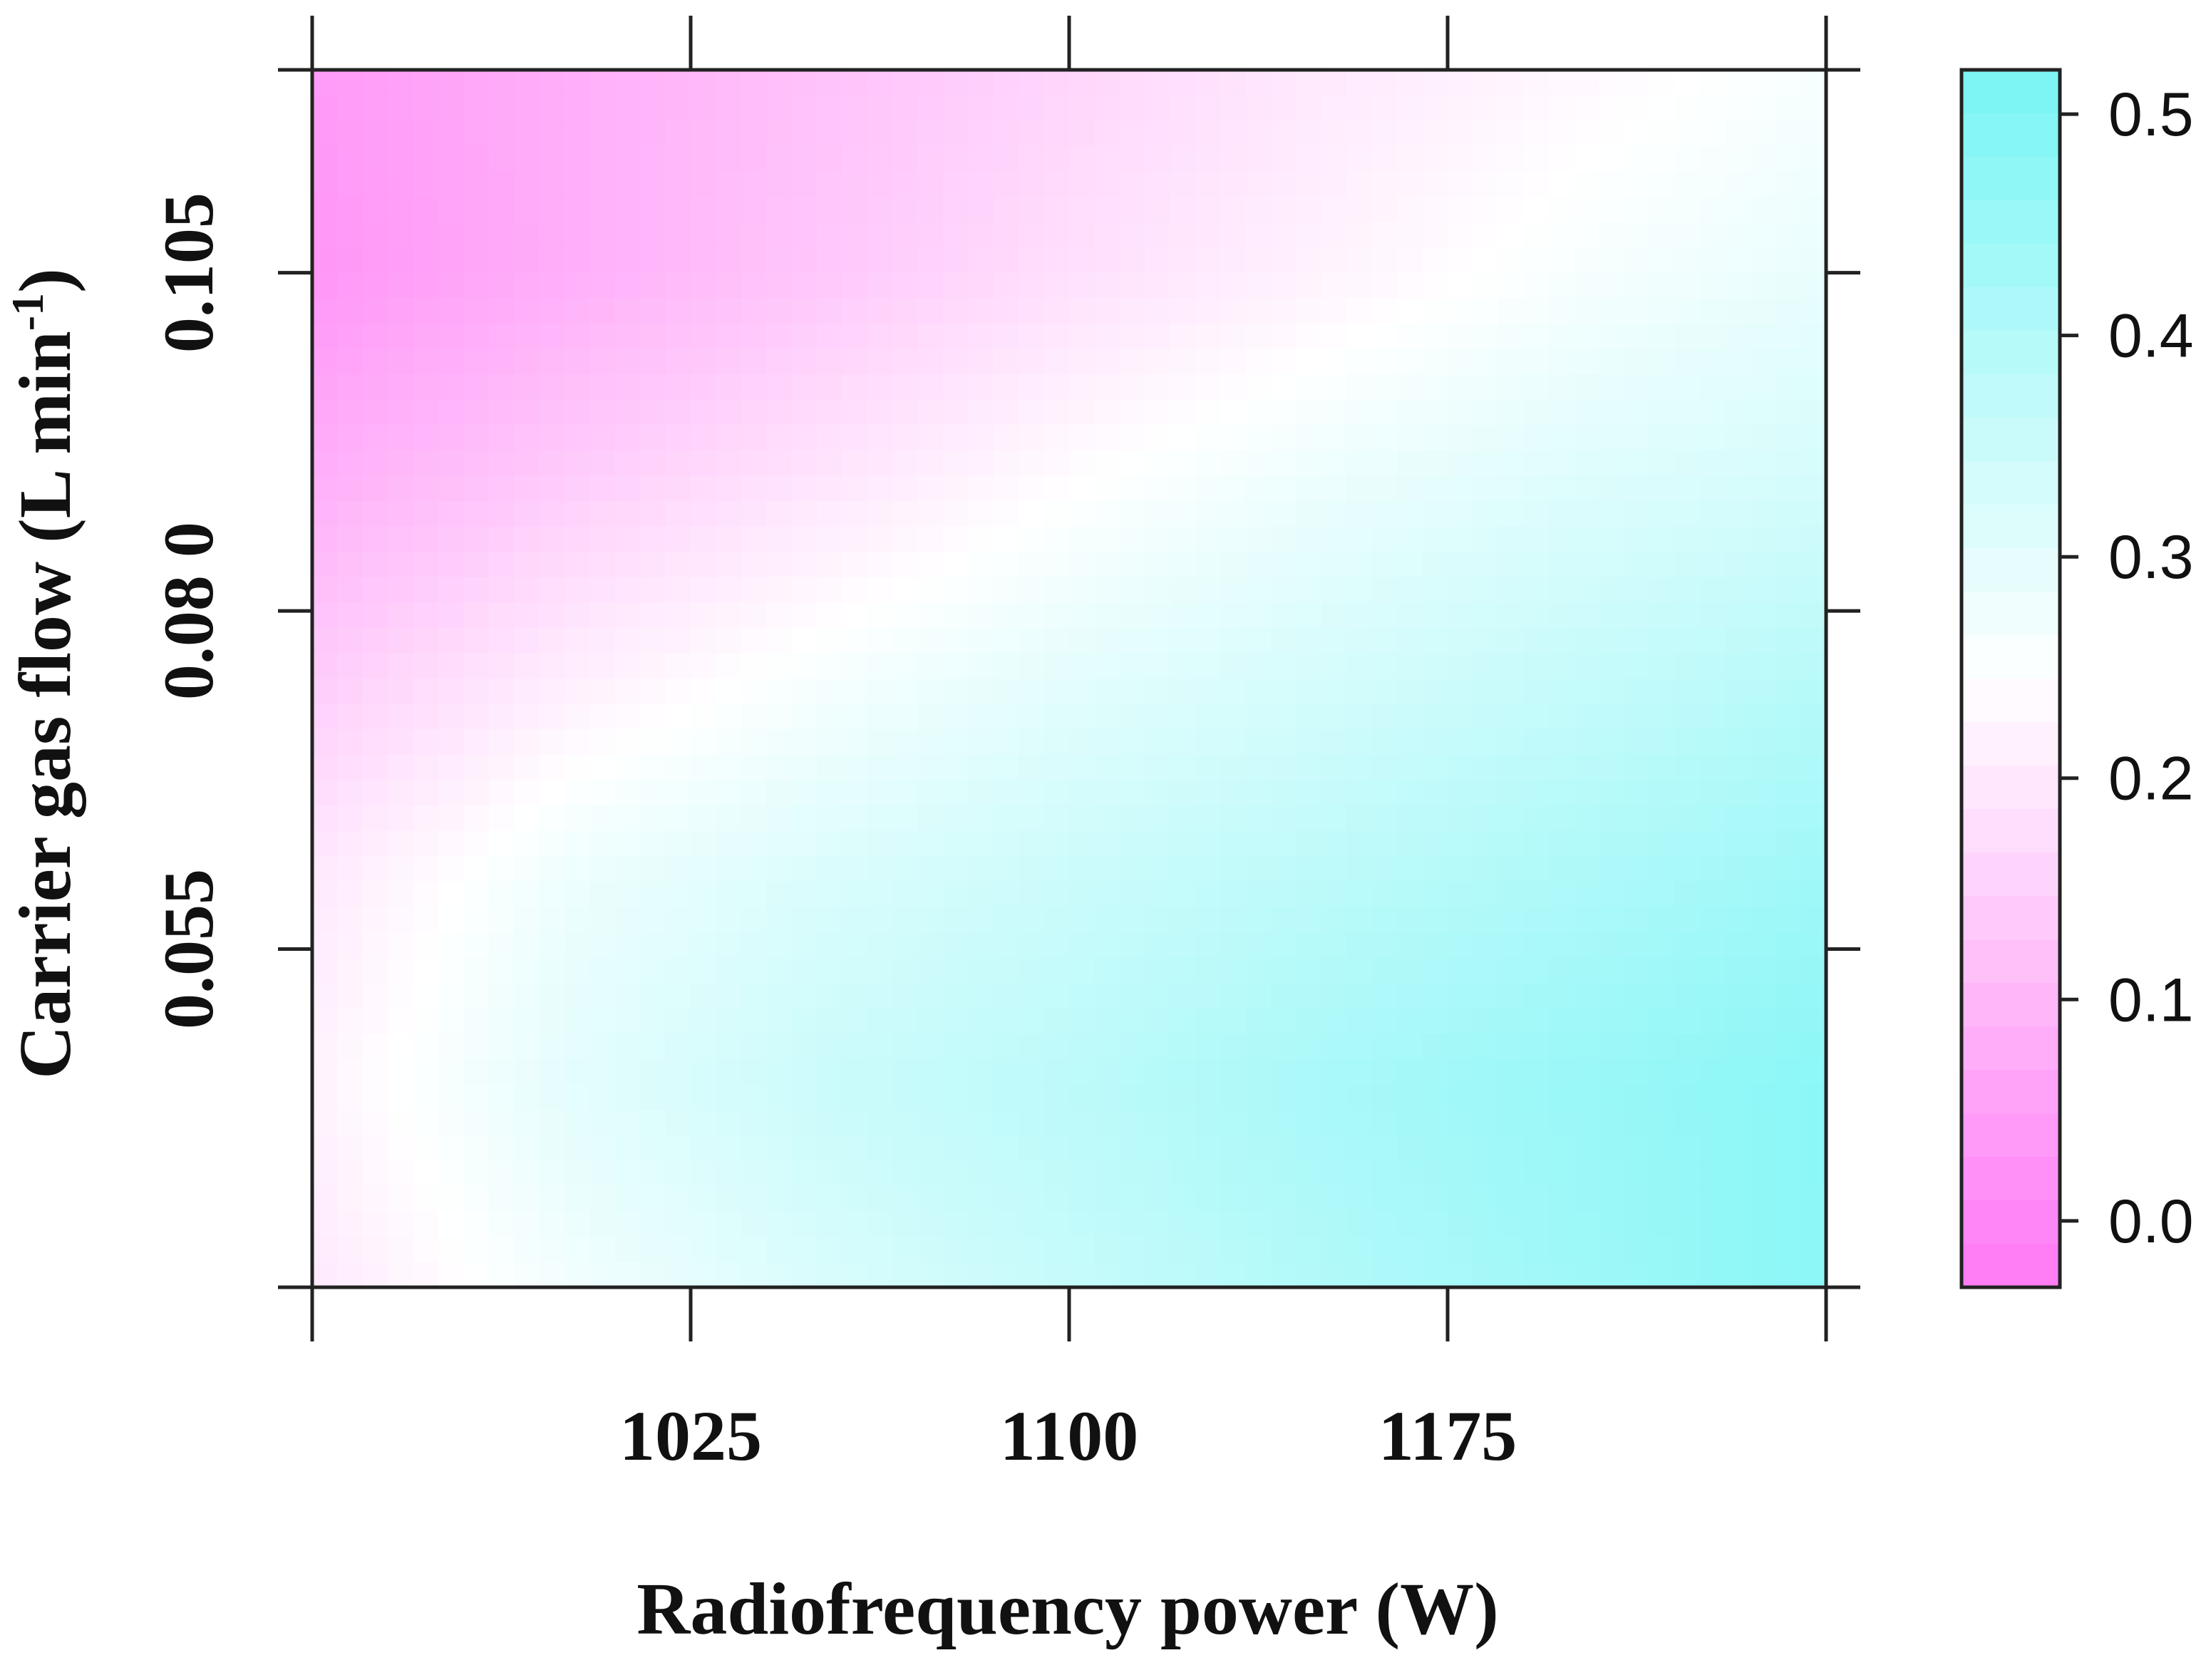 The width and height of the screenshot is (2201, 1680). I want to click on colorbar-band, so click(2011, 353).